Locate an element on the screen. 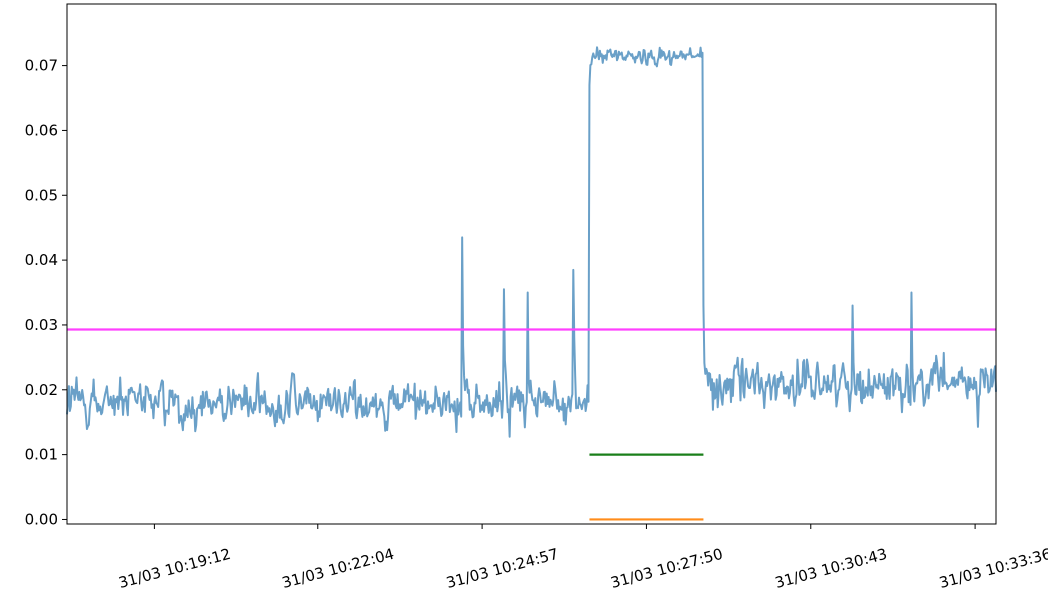 The height and width of the screenshot is (601, 1048). y-tick-label: 0.04 is located at coordinates (41, 260).